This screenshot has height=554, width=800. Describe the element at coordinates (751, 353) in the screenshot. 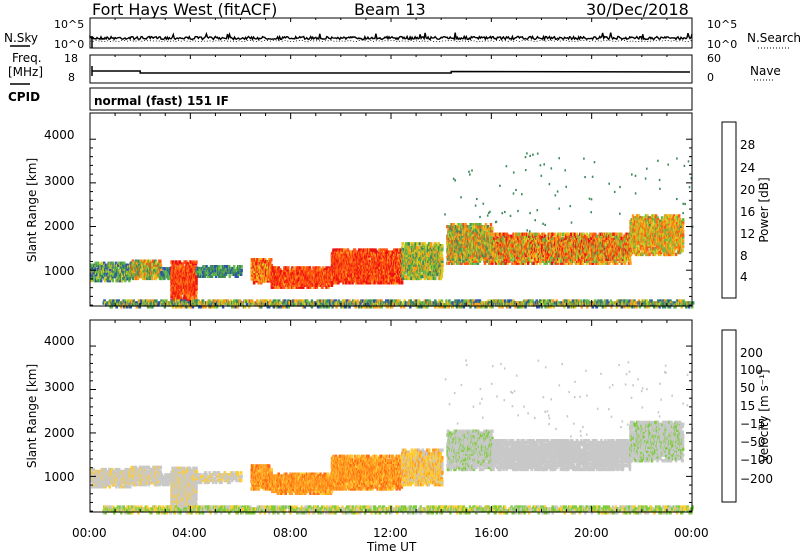

I see `vel-cbar-tick: 200` at that location.